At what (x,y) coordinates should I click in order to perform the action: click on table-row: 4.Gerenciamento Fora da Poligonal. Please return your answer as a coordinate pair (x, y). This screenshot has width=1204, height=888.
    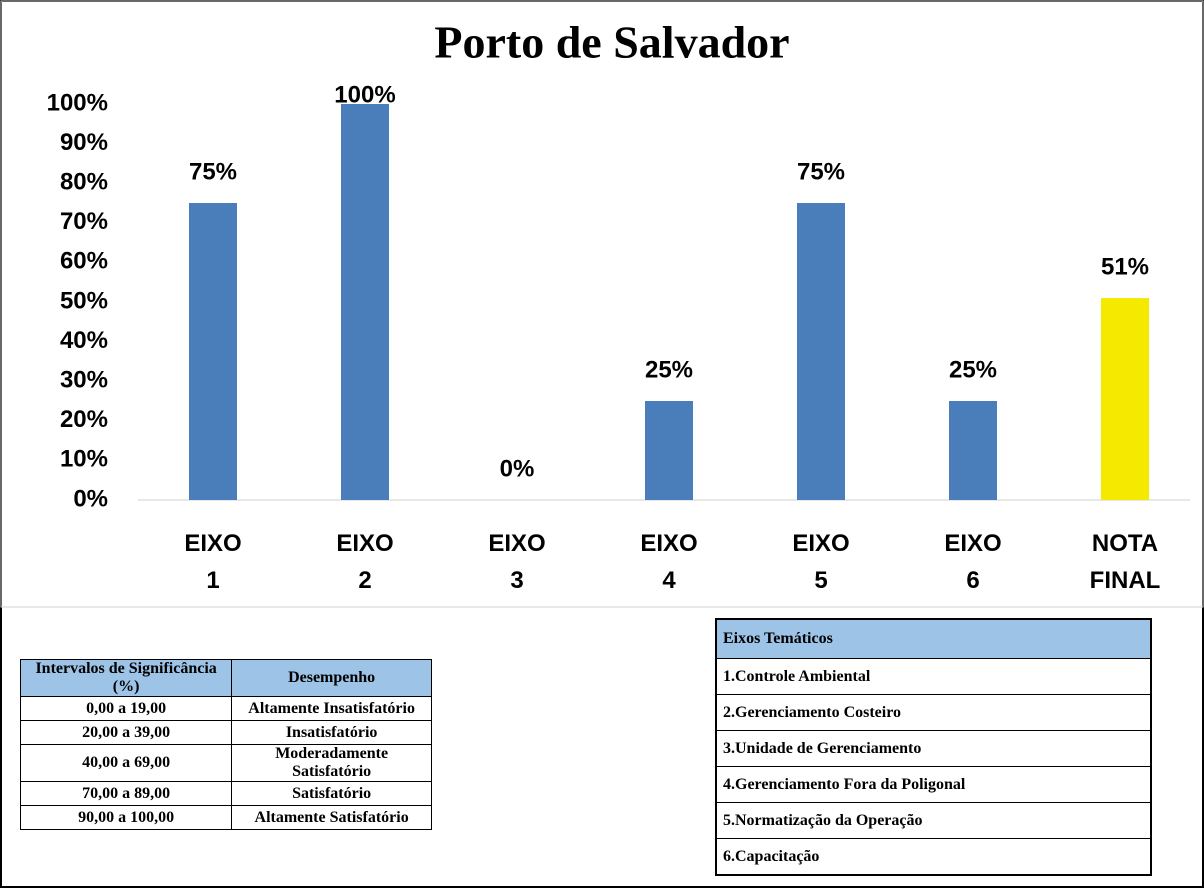
    Looking at the image, I should click on (933, 784).